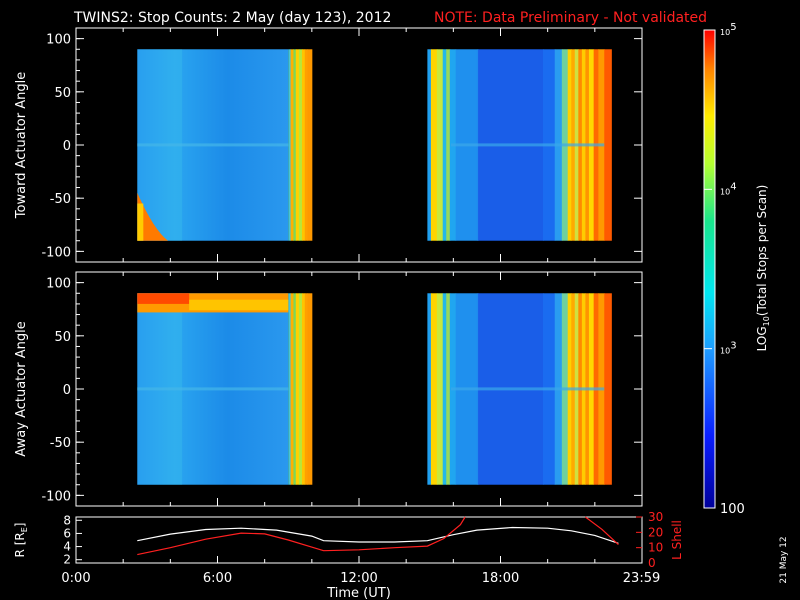 The image size is (800, 600). I want to click on x-tick-label: 0:00, so click(75, 578).